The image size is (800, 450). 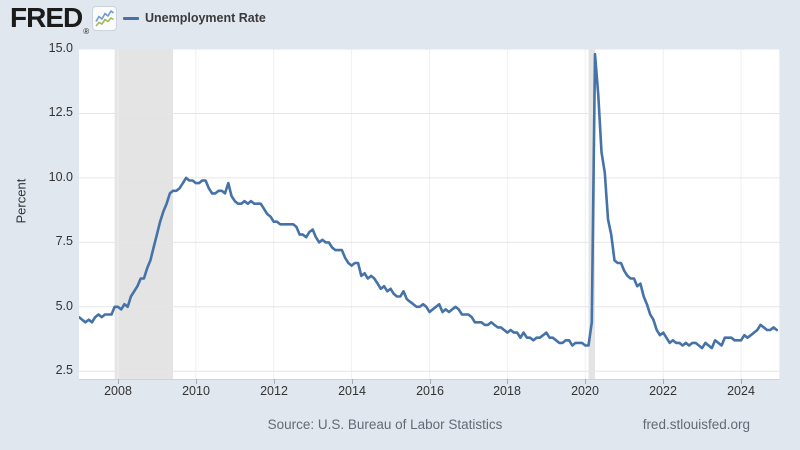 I want to click on x-tick-label: 2016, so click(x=430, y=391).